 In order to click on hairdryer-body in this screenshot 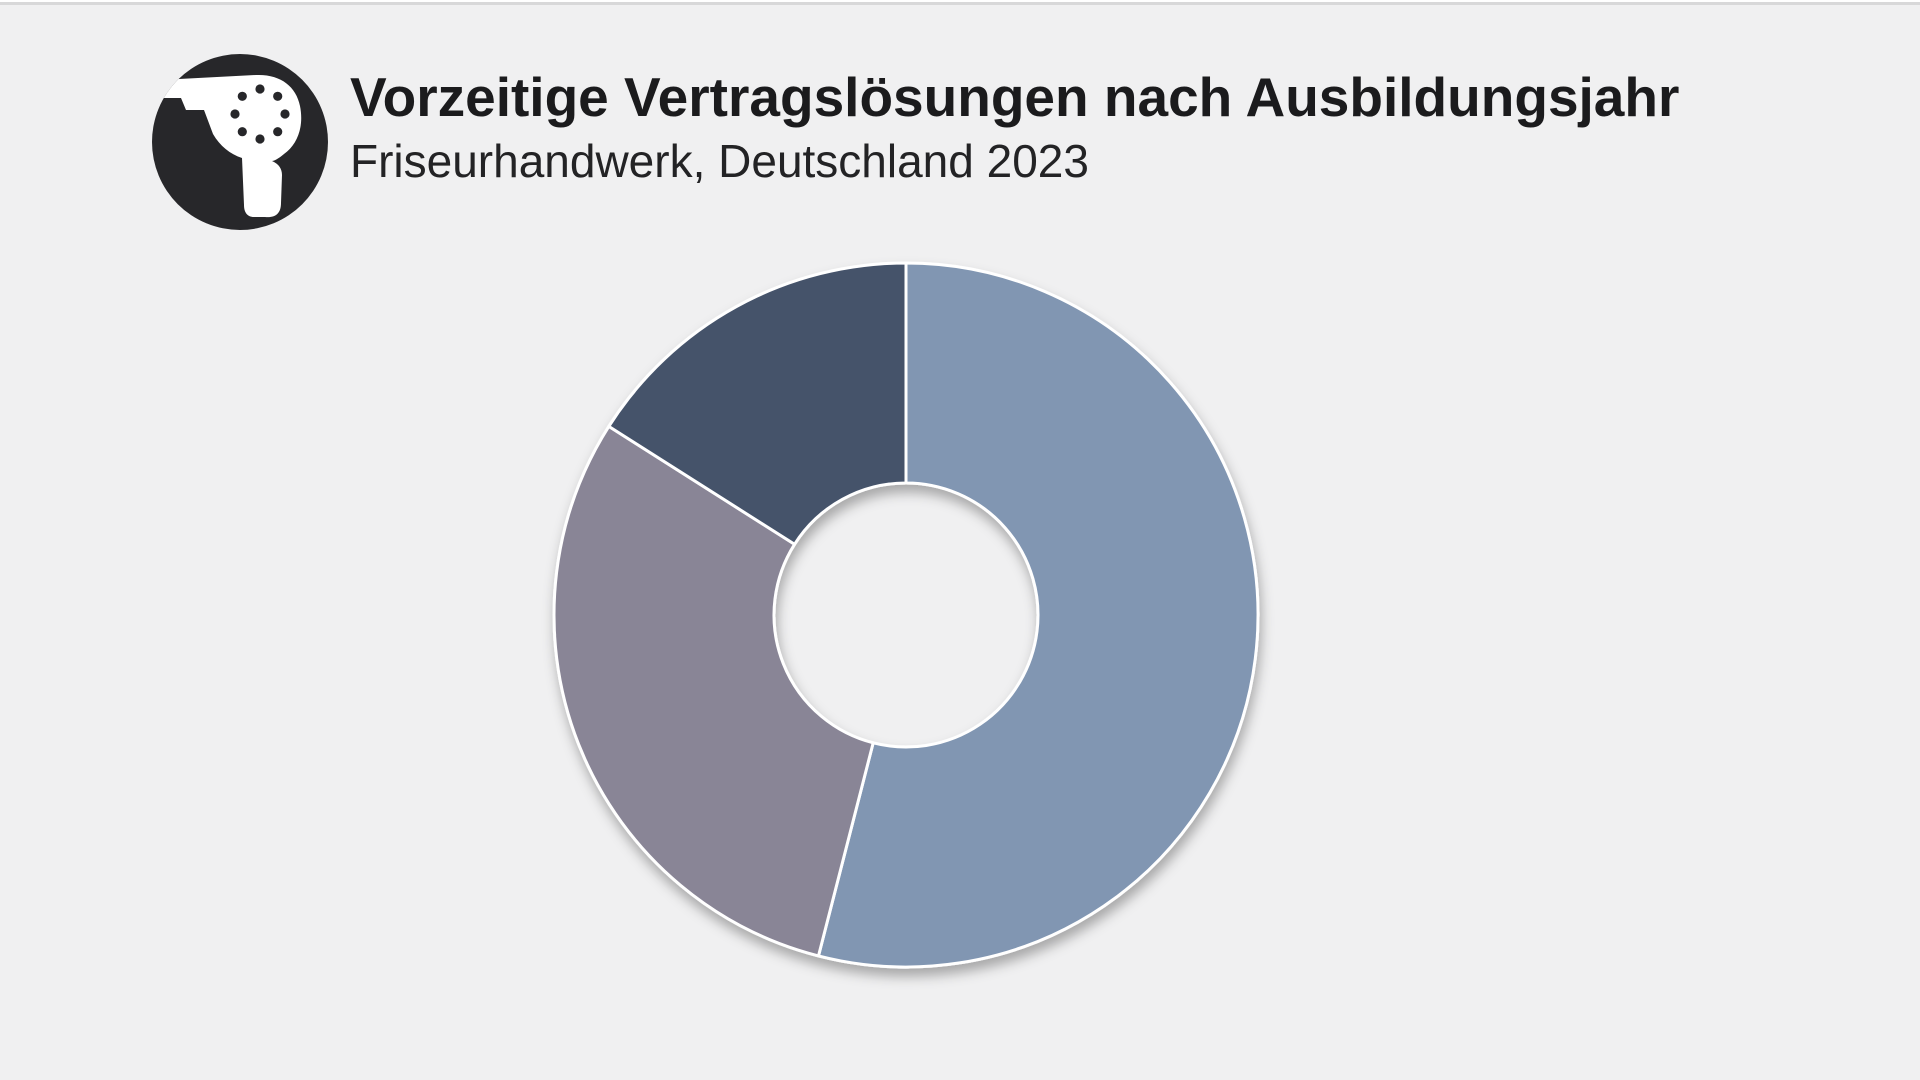, I will do `click(231, 146)`.